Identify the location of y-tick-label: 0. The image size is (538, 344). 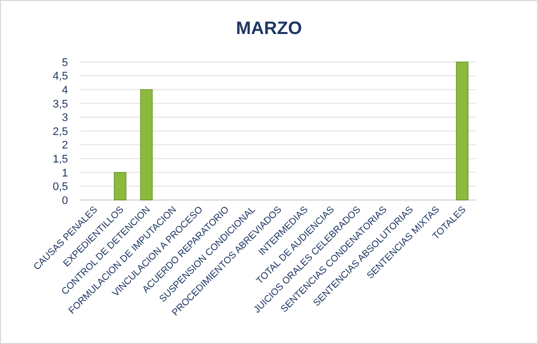
(65, 200).